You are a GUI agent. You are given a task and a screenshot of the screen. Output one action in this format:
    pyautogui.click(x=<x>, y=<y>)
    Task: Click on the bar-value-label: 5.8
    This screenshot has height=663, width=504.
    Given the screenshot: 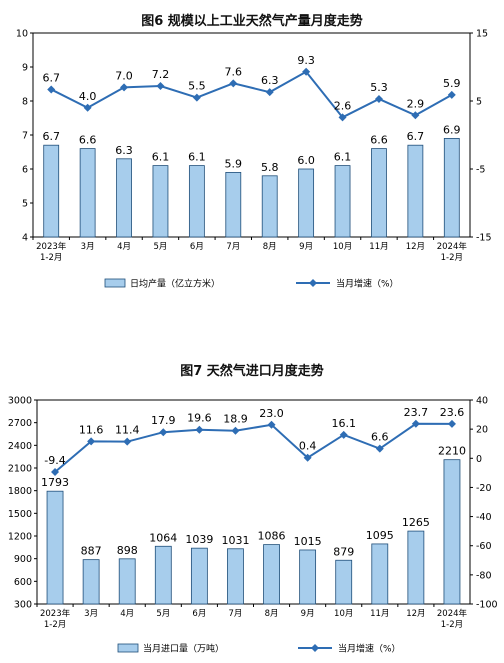 What is the action you would take?
    pyautogui.click(x=270, y=167)
    